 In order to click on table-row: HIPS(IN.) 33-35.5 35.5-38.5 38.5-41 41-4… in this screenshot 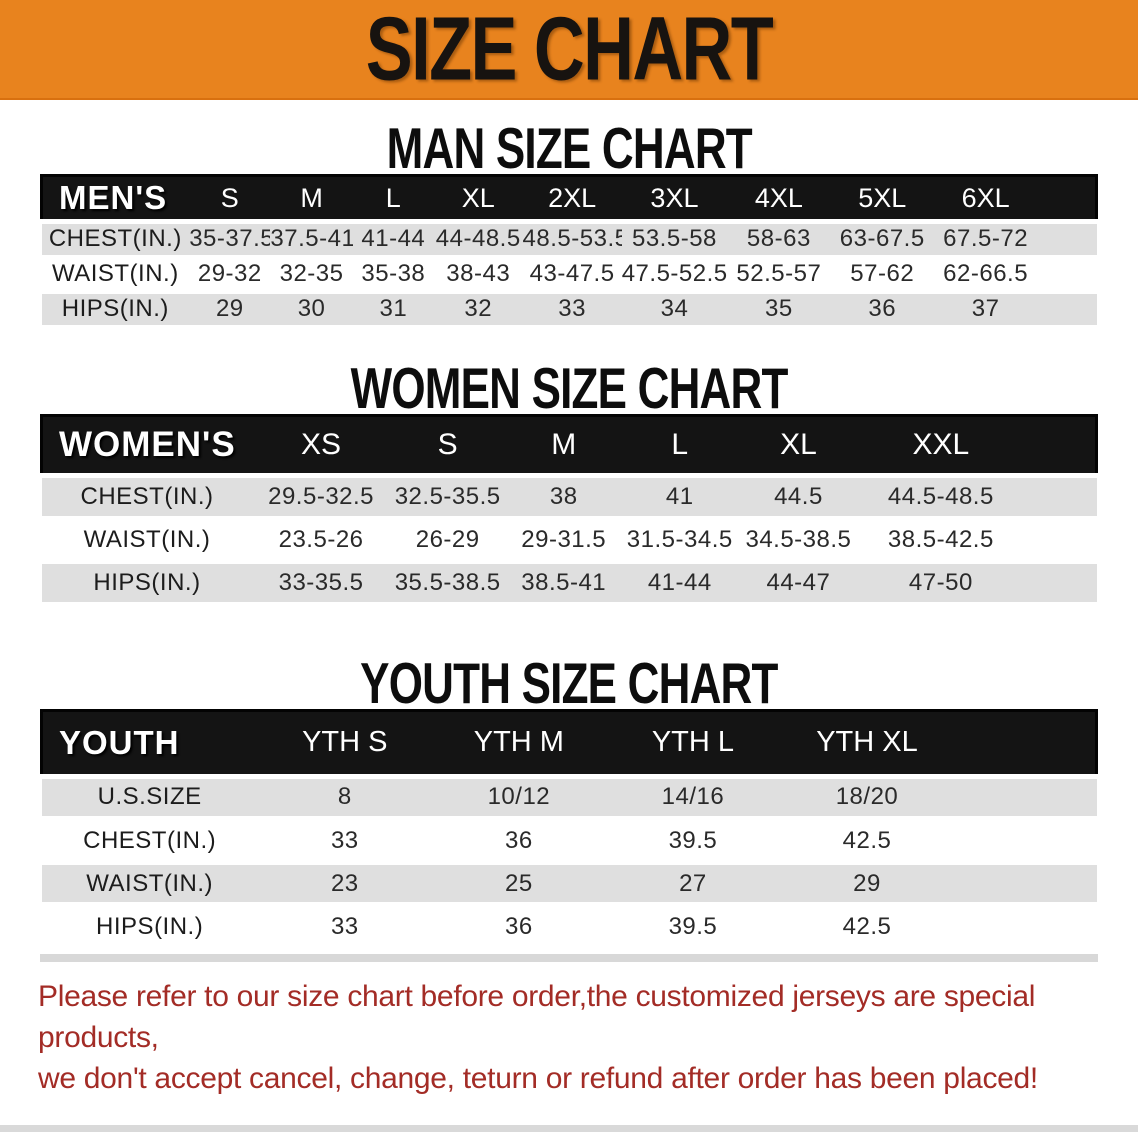, I will do `click(569, 584)`.